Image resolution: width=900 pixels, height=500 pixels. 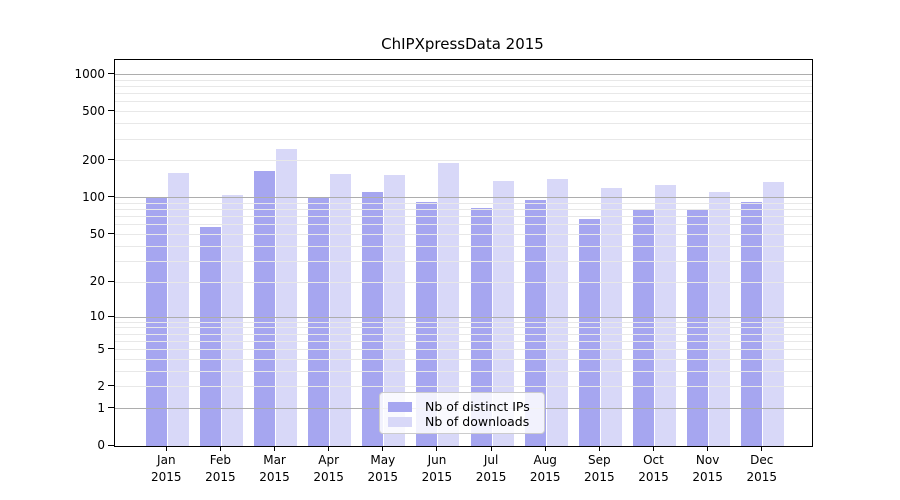 I want to click on bar-oct-downloads, so click(x=665, y=315).